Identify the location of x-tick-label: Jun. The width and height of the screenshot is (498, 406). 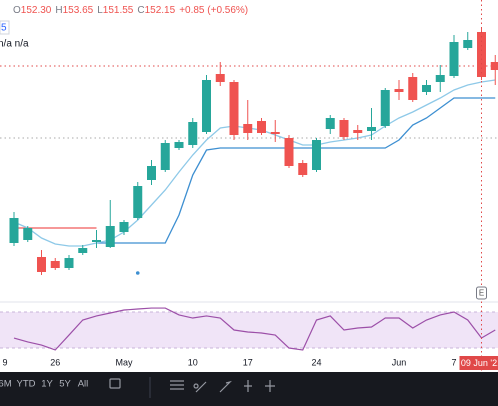
(399, 362).